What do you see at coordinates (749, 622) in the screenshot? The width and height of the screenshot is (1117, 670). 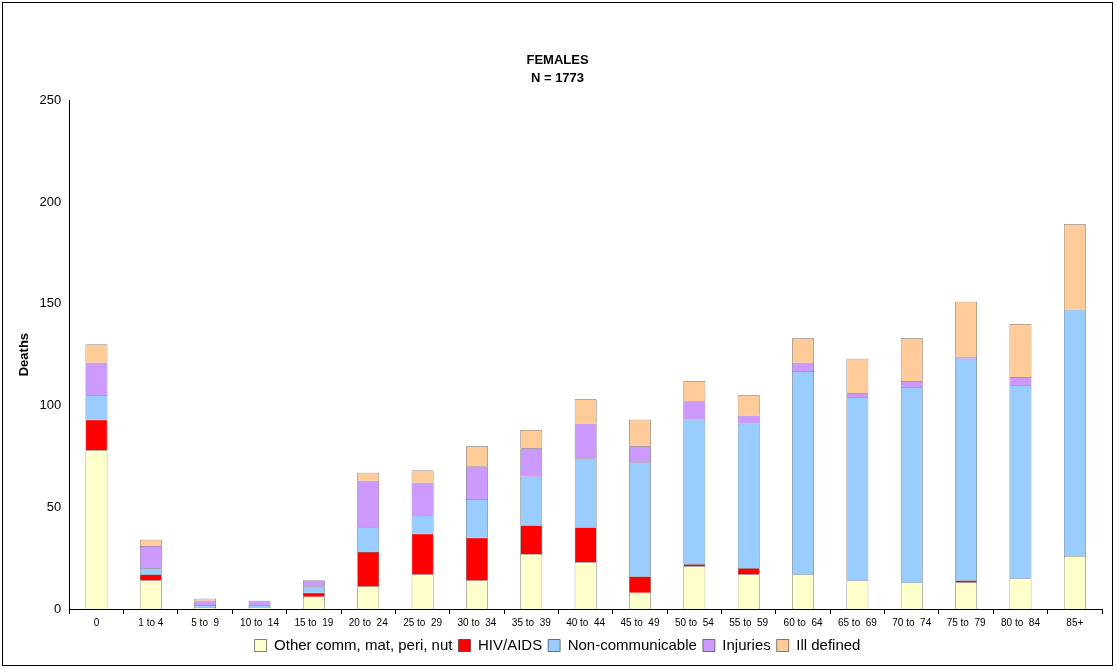 I see `x-tick-label: 55 to 59` at bounding box center [749, 622].